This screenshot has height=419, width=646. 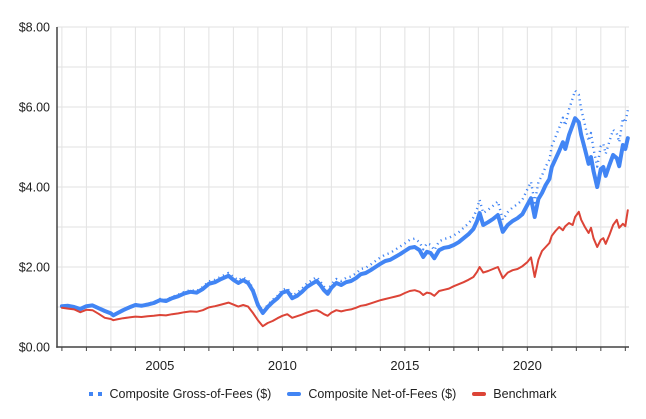 I want to click on legend-item-benchmark: Benchmark, so click(x=514, y=394).